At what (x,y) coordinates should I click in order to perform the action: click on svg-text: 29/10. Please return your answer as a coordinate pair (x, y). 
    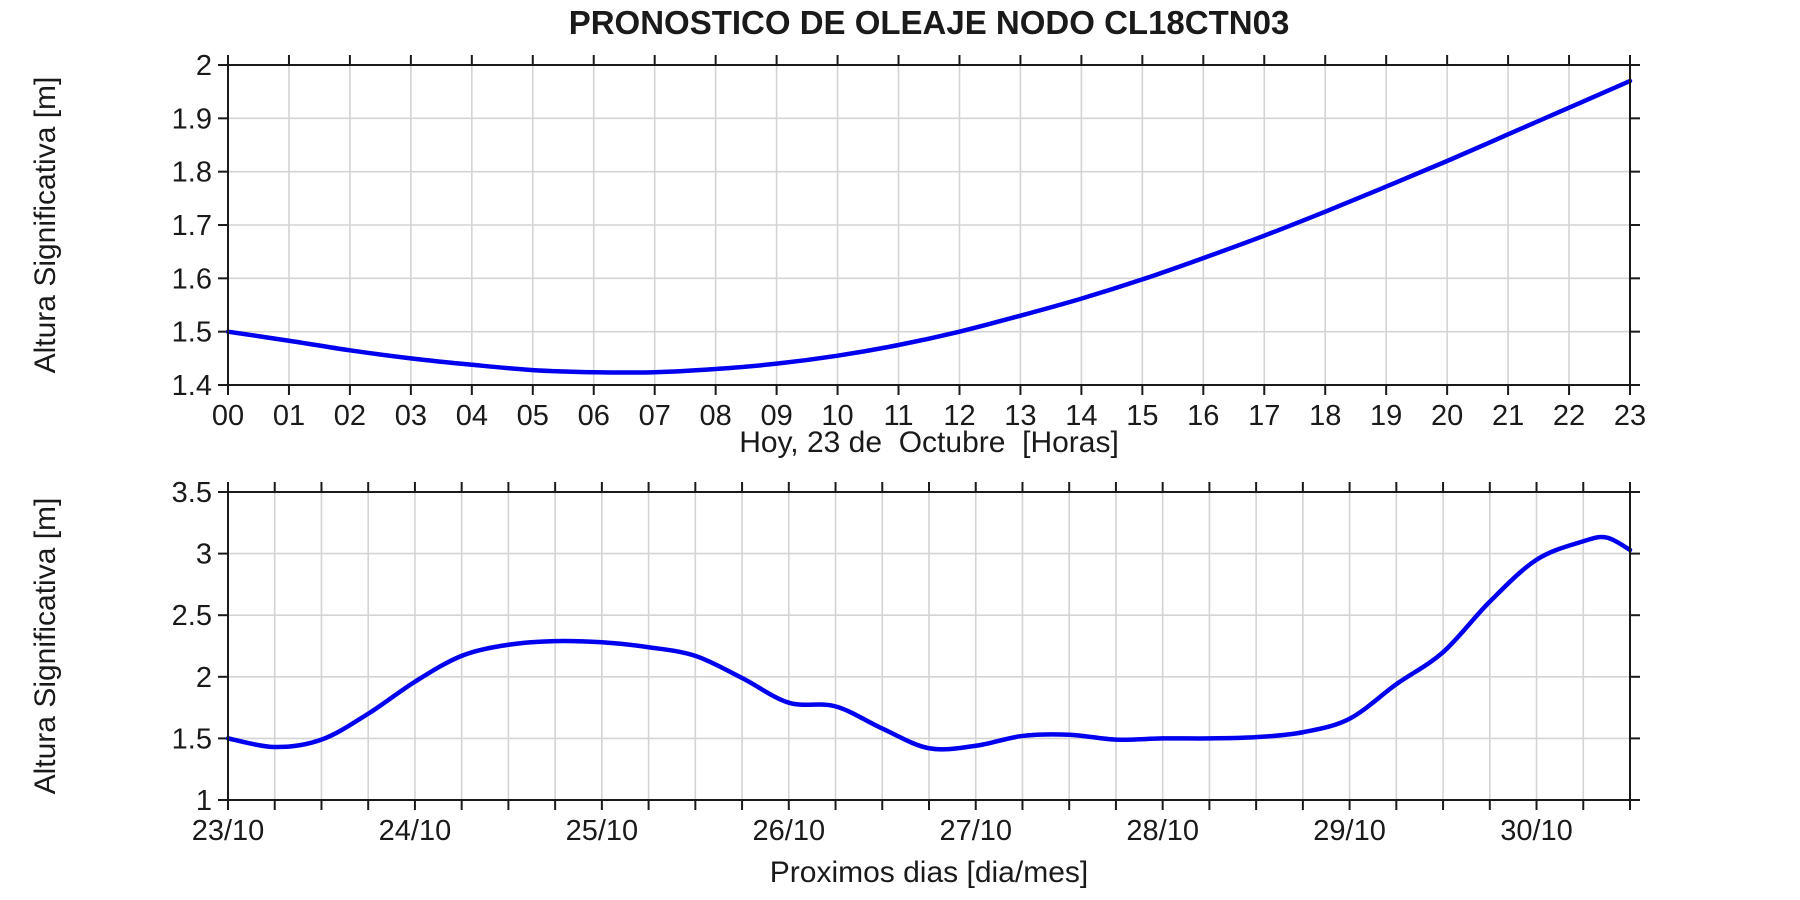
    Looking at the image, I should click on (1349, 831).